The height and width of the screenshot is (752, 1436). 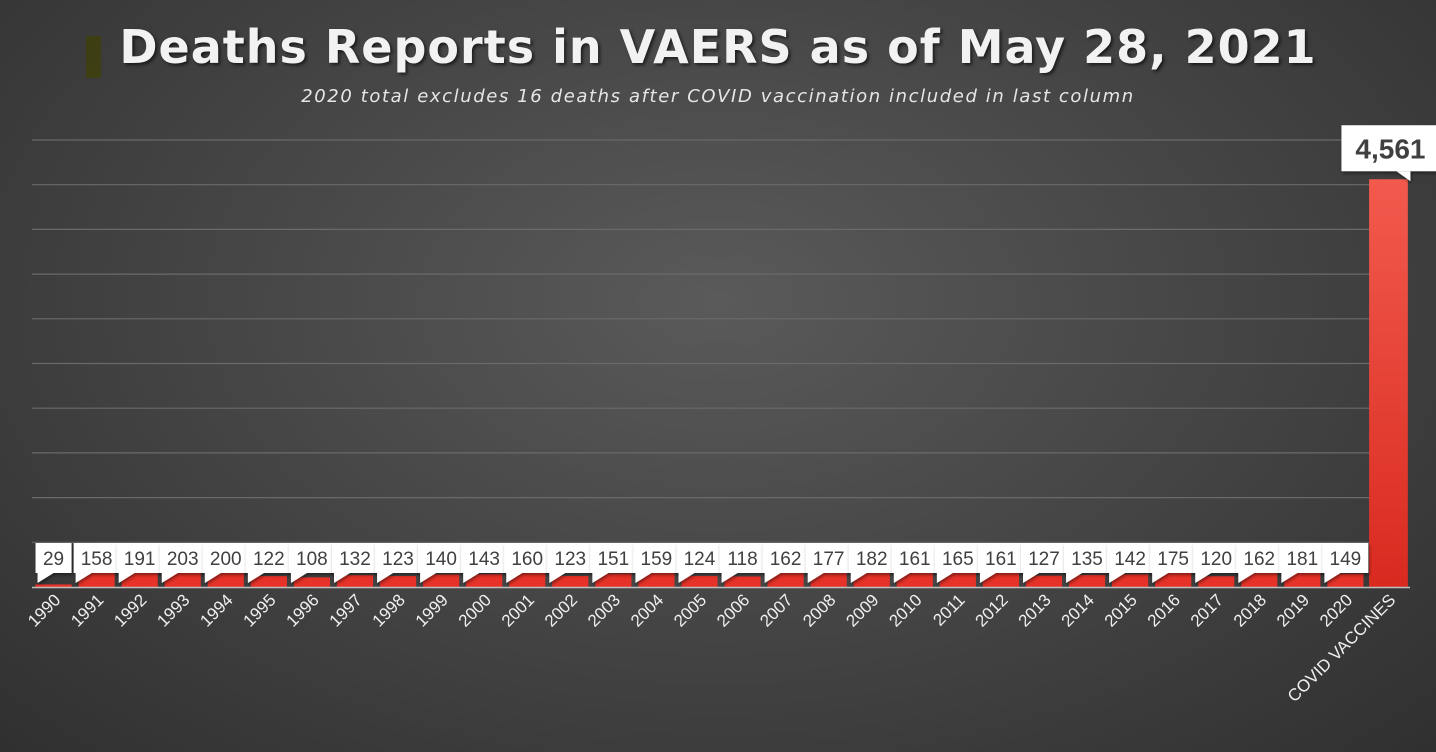 I want to click on data-label: 159, so click(x=657, y=559).